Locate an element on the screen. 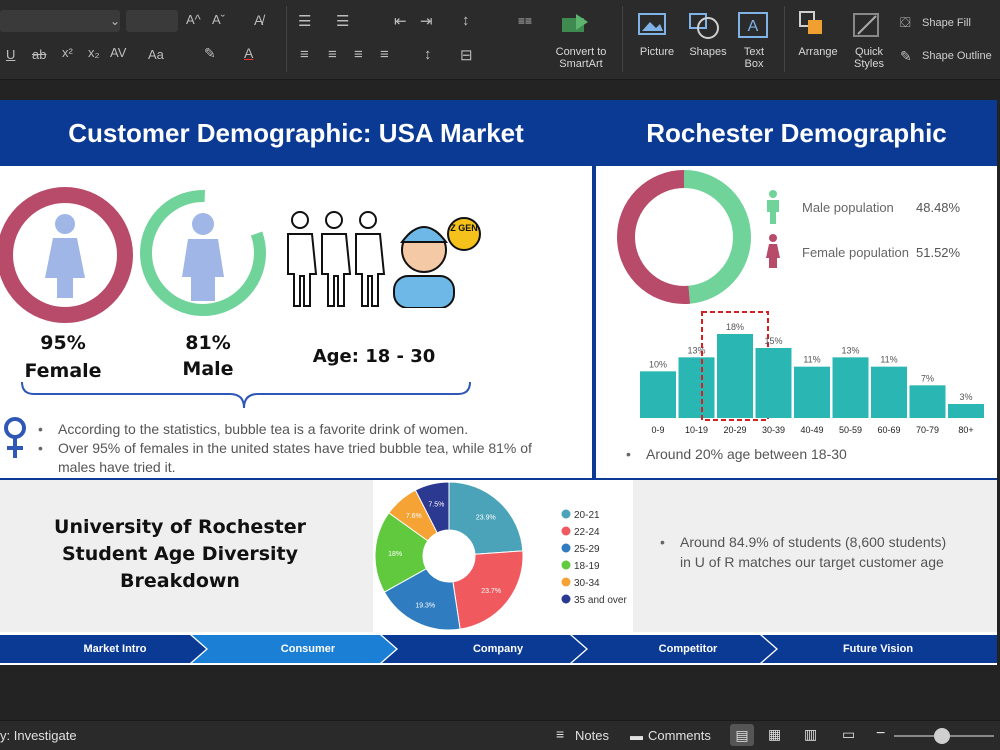 Image resolution: width=1000 pixels, height=750 pixels. nav-market-intro: Market Intro is located at coordinates (115, 649).